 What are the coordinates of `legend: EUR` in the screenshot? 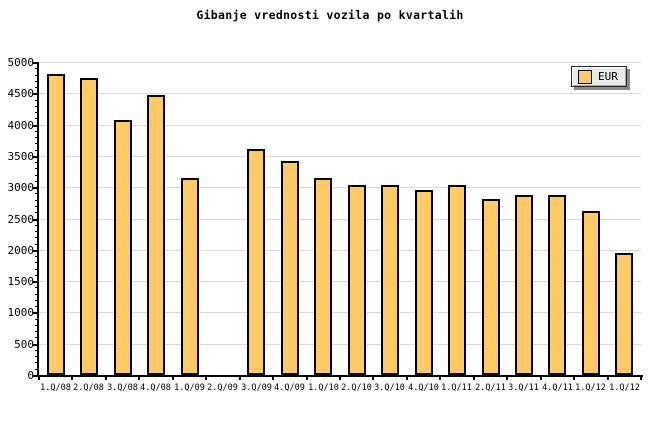 It's located at (599, 76).